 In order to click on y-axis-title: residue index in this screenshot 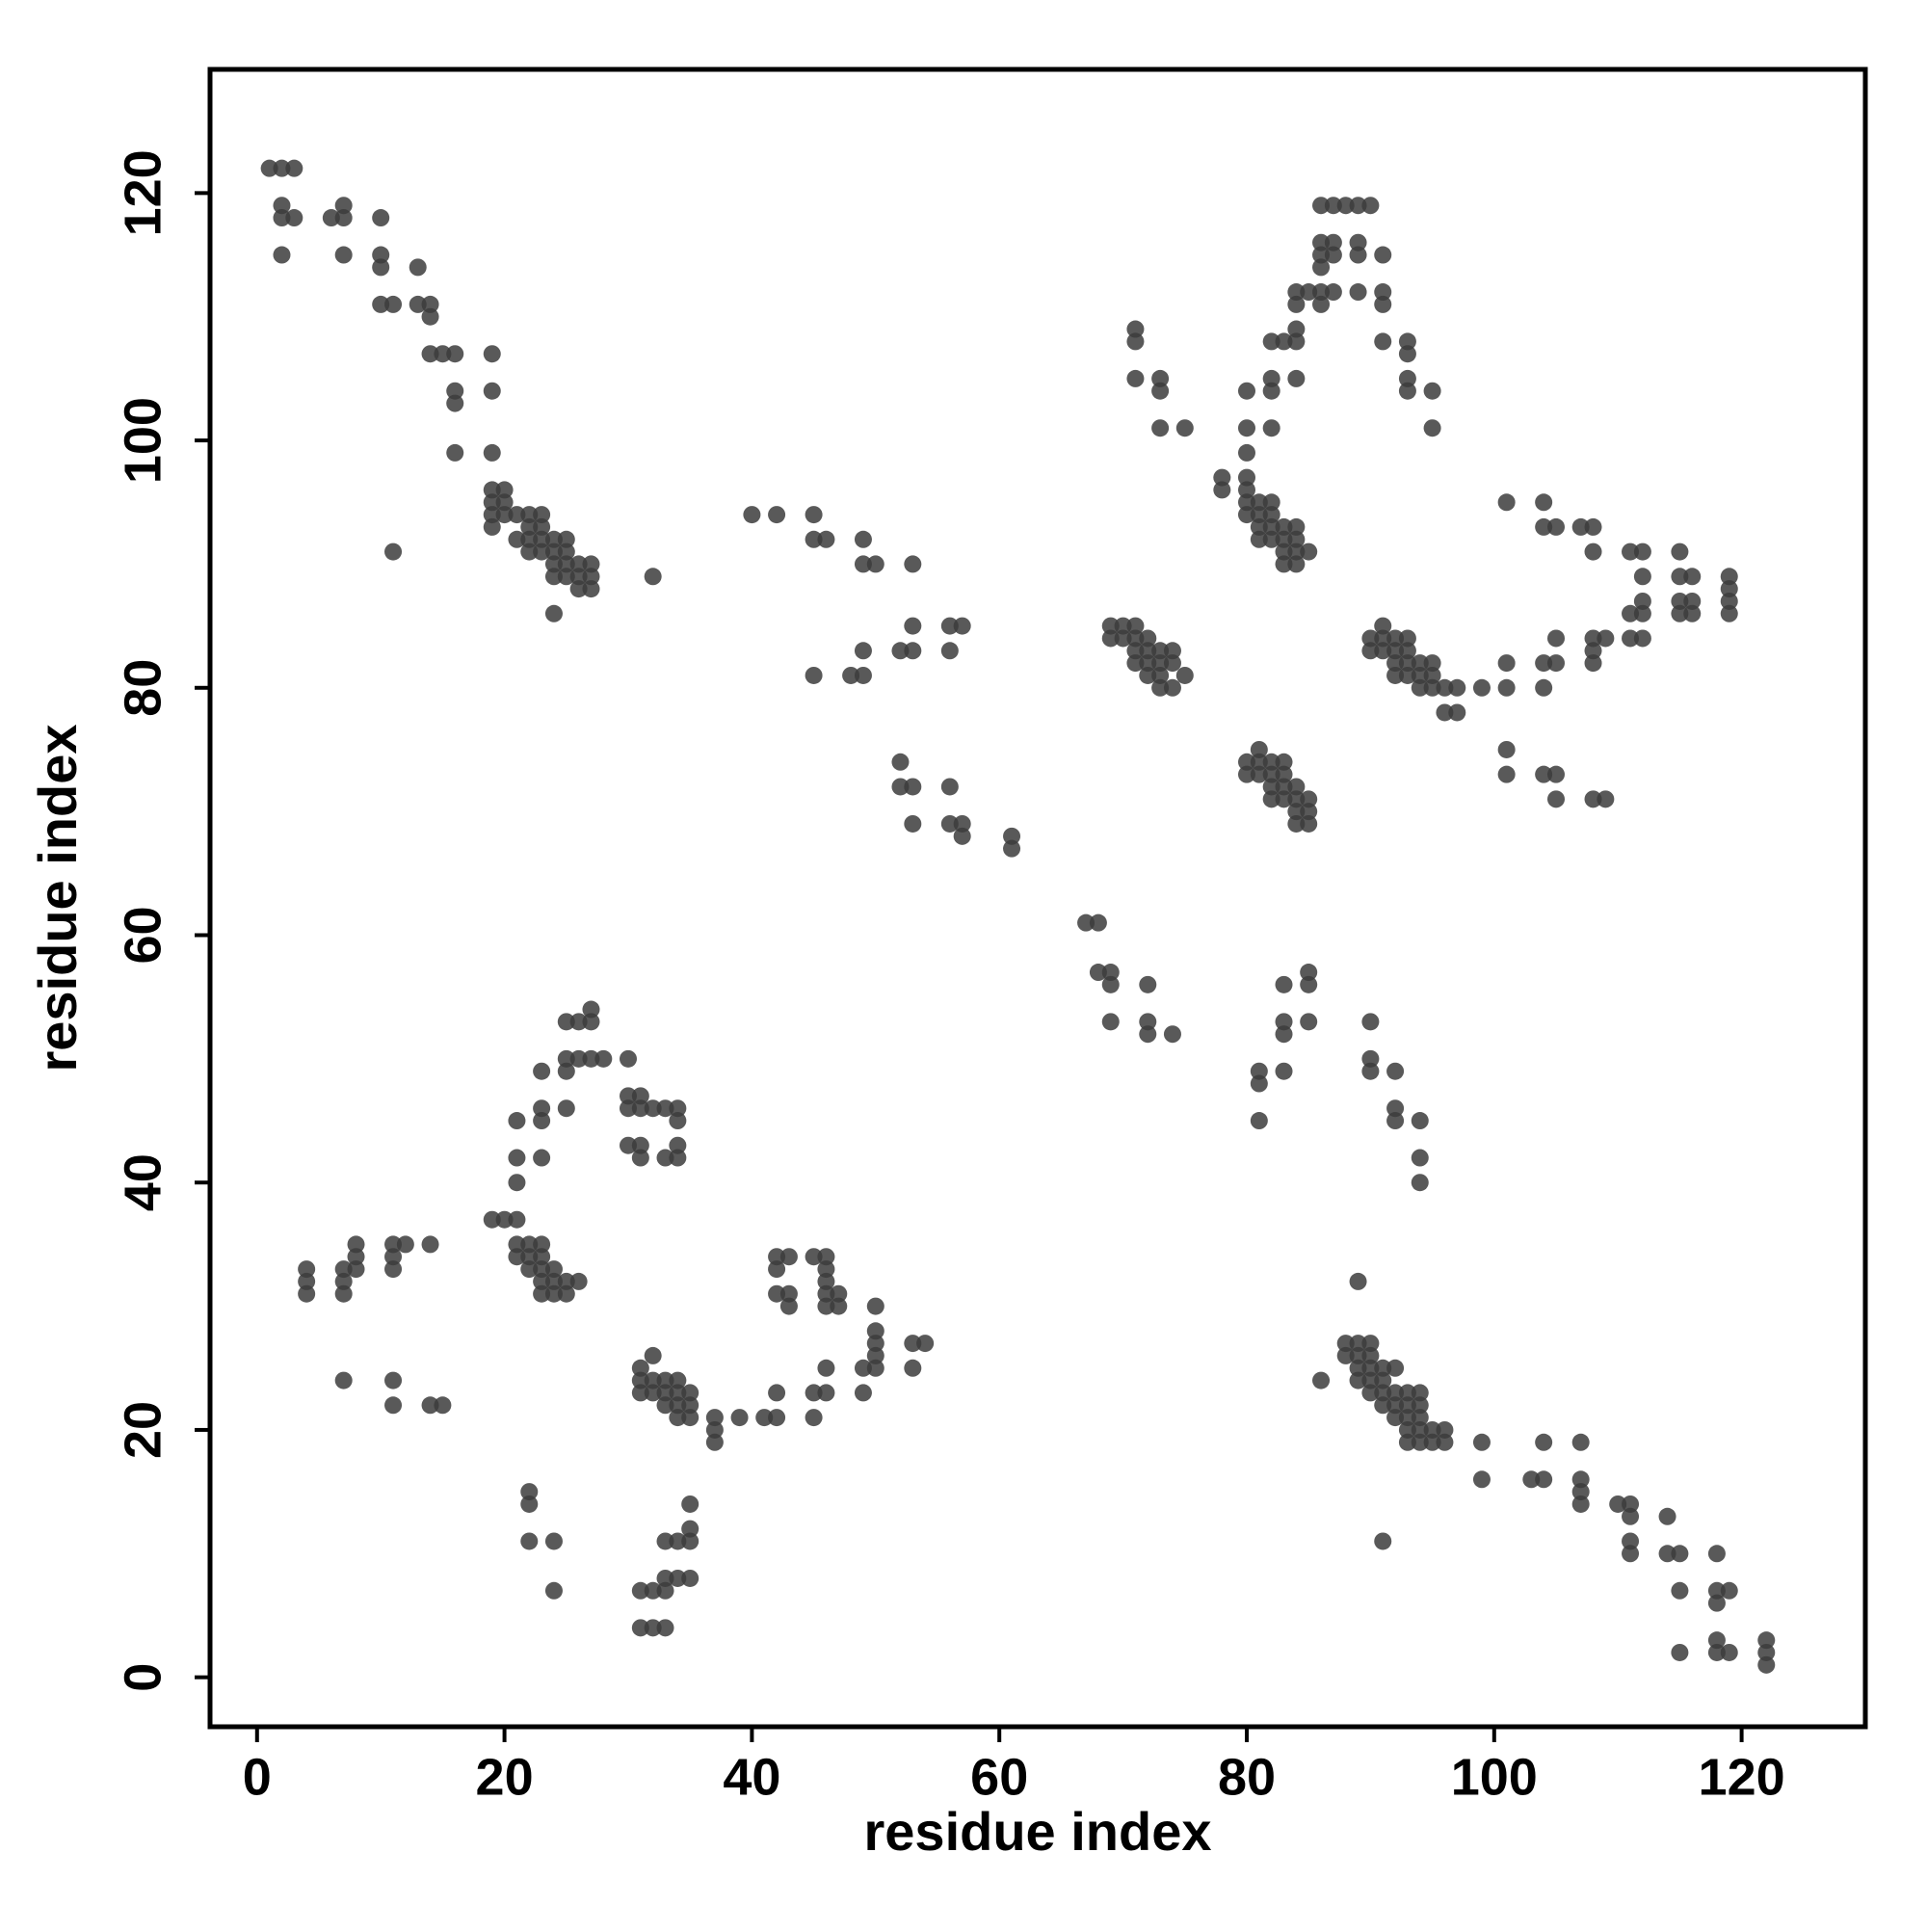, I will do `click(57, 898)`.